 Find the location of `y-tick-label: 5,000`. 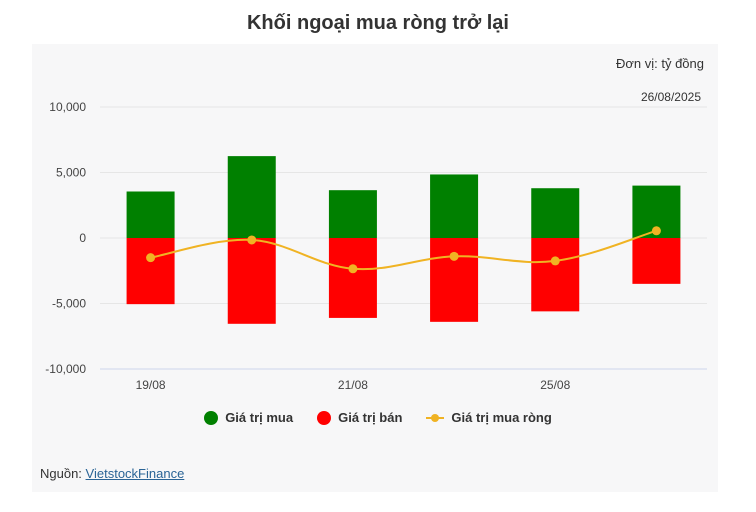

y-tick-label: 5,000 is located at coordinates (71, 173).